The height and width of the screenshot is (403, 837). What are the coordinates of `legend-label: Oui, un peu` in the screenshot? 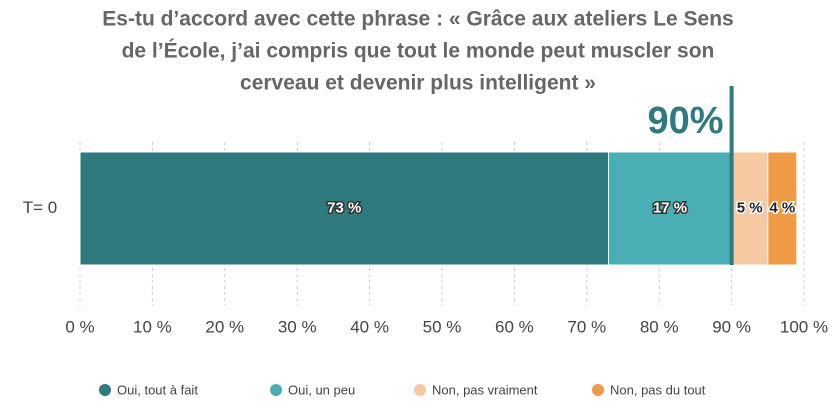 It's located at (321, 389).